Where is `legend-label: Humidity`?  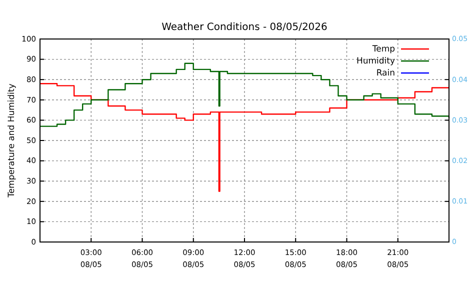
legend-label: Humidity is located at coordinates (375, 61).